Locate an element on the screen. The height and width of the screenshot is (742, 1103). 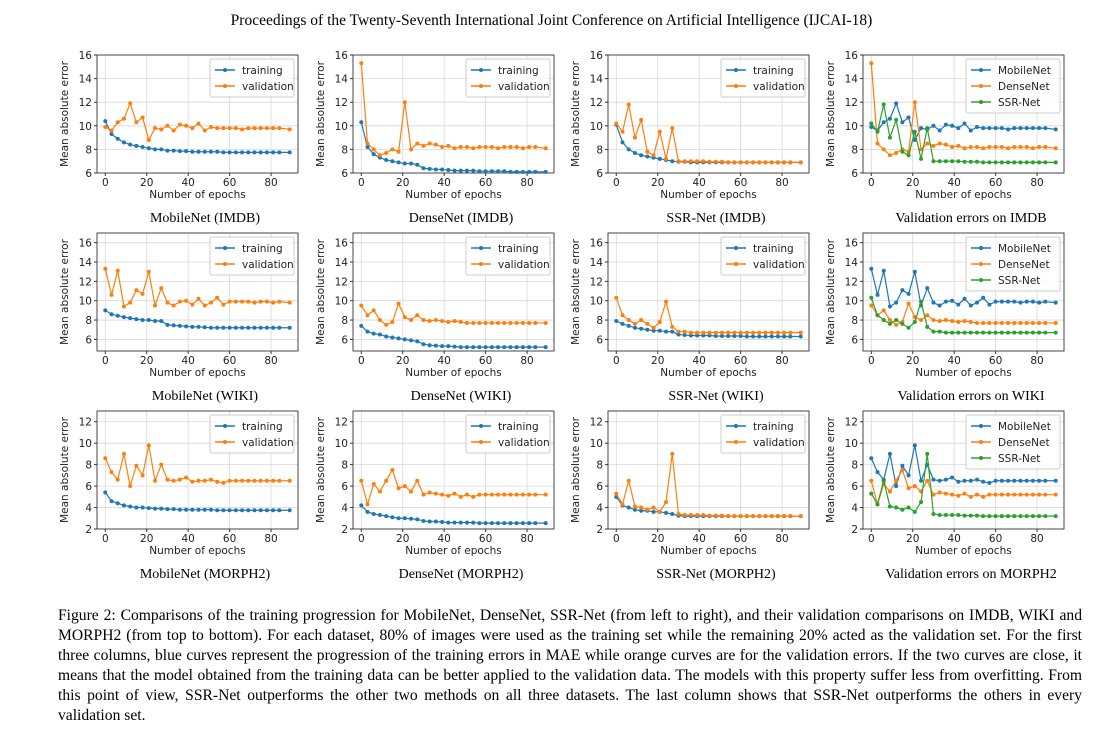
subfigure-caption: DenseNet (MORPH2) is located at coordinates (461, 574).